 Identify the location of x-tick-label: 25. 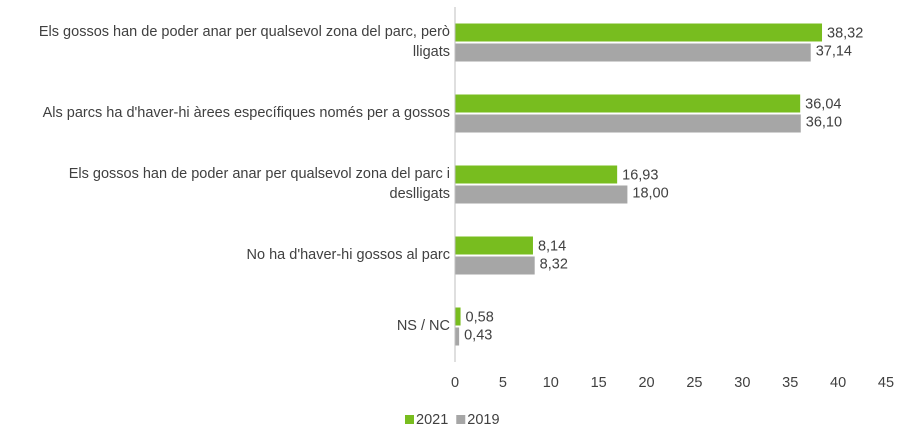
(694, 383).